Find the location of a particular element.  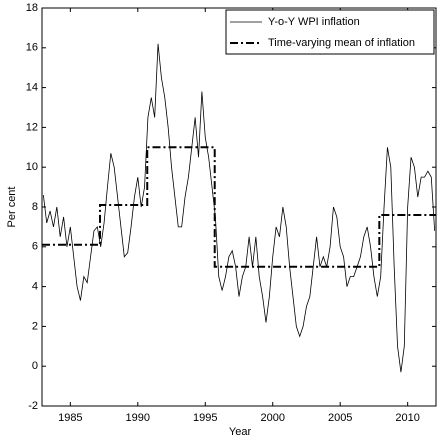

x-tick-label: 2000 is located at coordinates (272, 418).